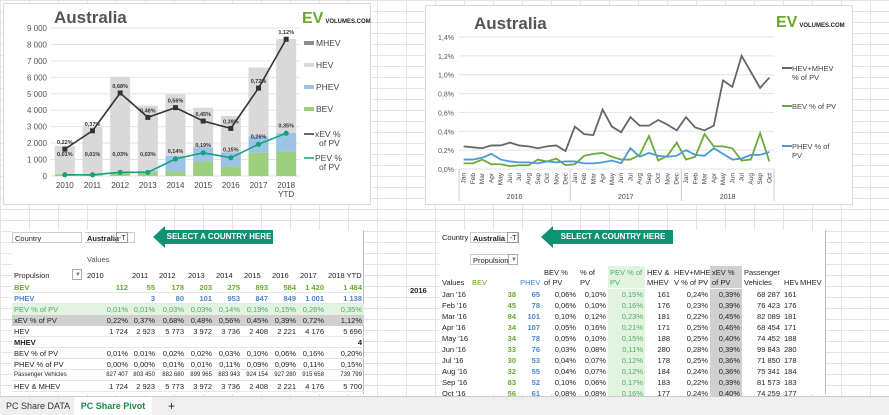  Describe the element at coordinates (565, 371) in the screenshot. I see `table-cell: 0,04%` at that location.